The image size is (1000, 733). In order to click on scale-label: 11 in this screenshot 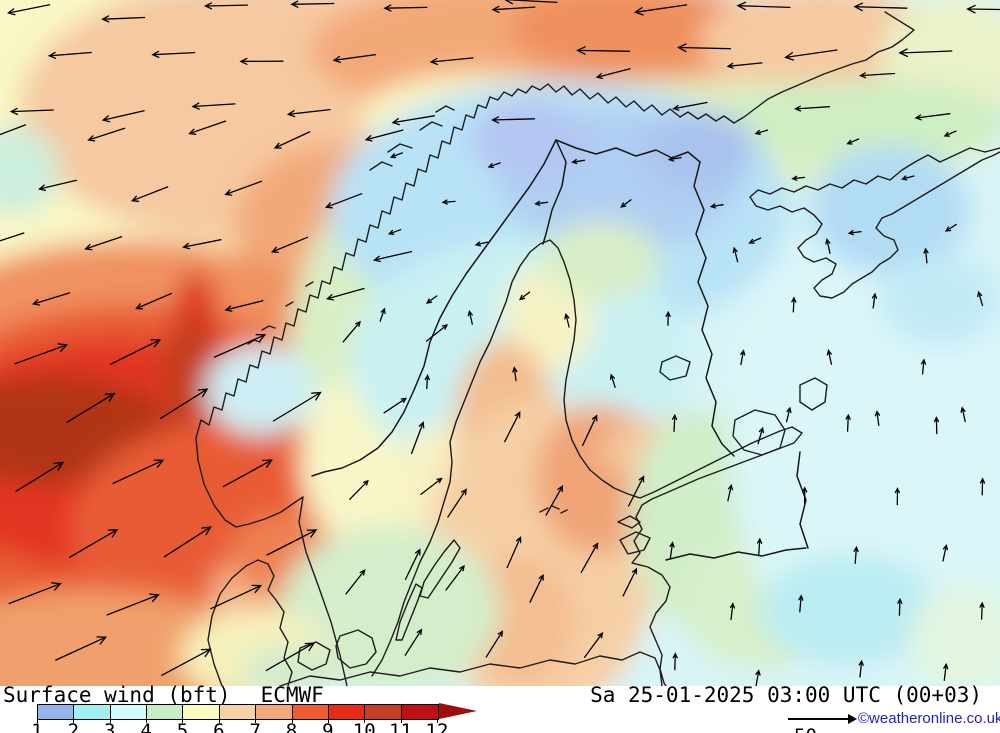, I will do `click(401, 726)`.